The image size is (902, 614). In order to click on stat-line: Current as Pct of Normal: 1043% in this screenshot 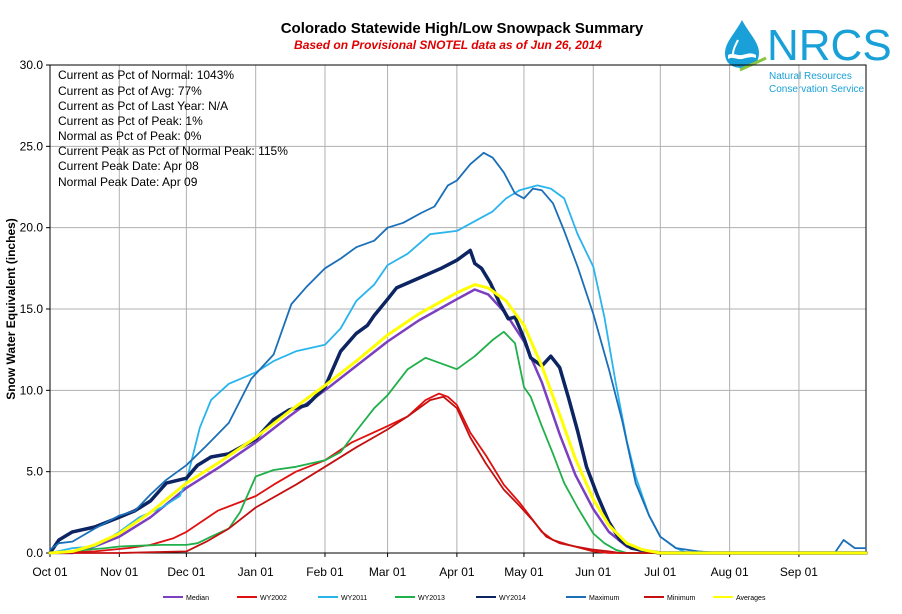, I will do `click(146, 75)`.